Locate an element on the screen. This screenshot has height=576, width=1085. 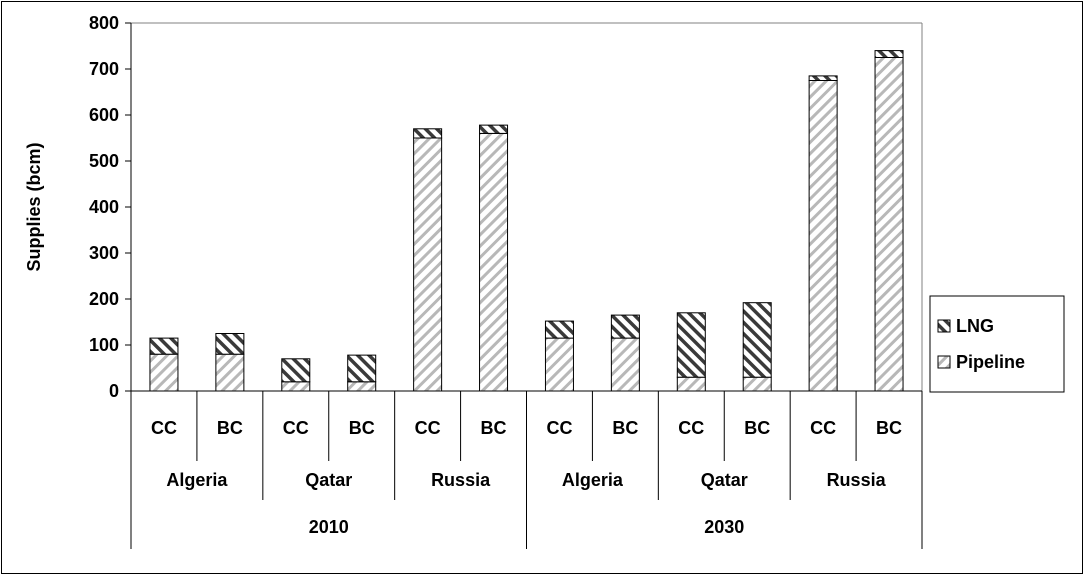
legend: LNG Pipeline is located at coordinates (997, 344).